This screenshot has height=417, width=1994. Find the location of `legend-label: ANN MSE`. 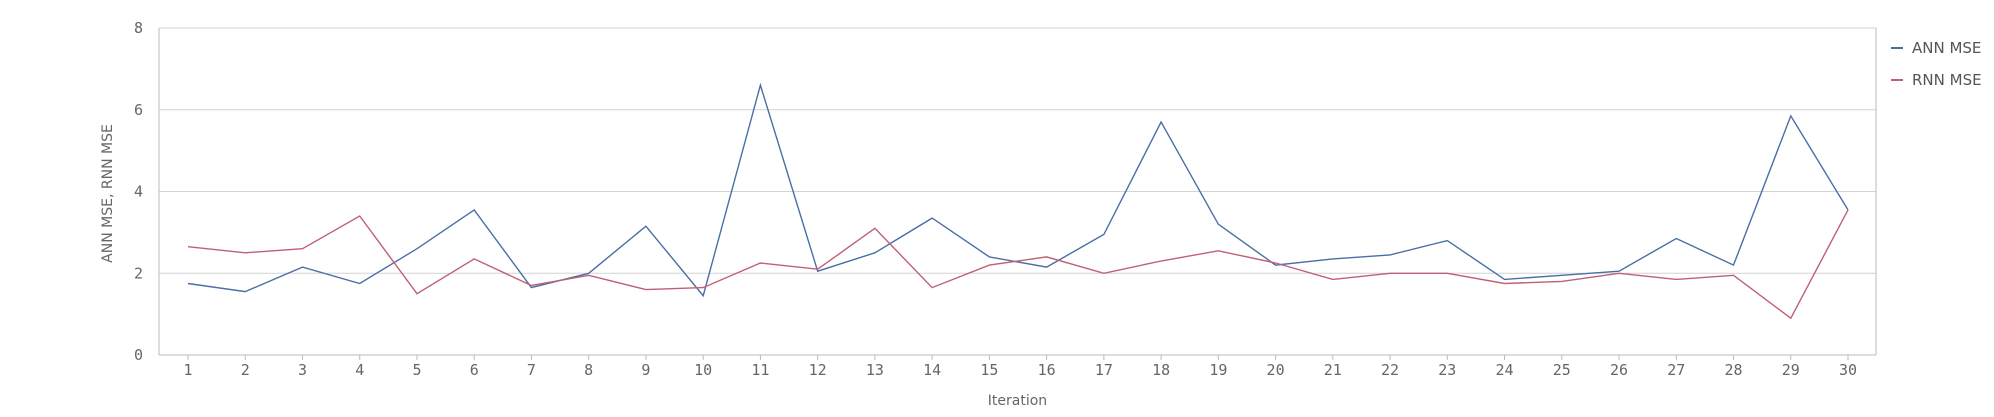

legend-label: ANN MSE is located at coordinates (1946, 48).